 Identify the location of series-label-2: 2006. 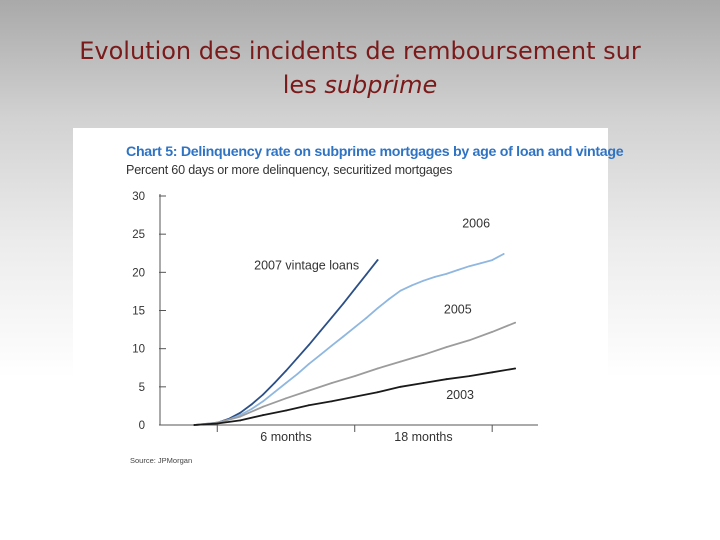
(476, 223).